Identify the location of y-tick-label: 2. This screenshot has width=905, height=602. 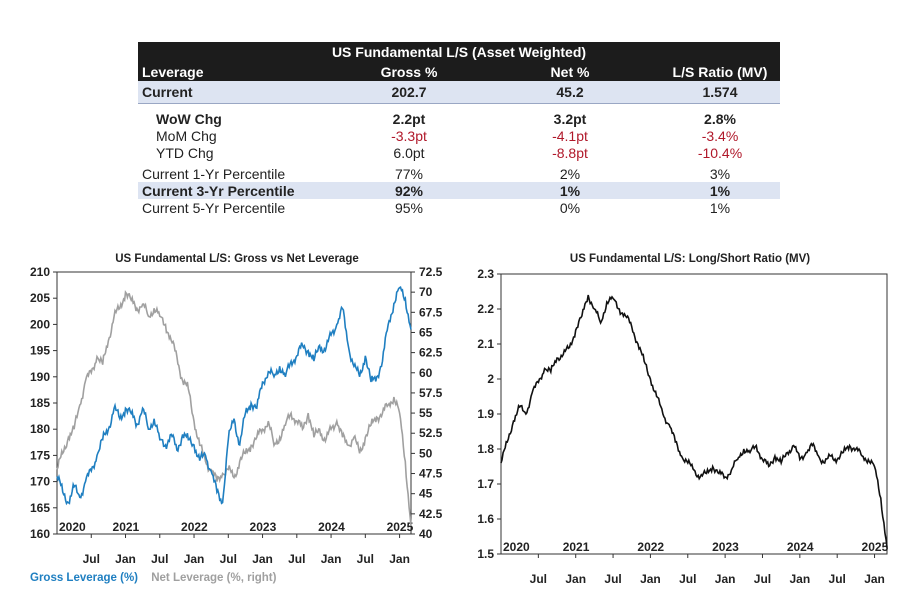
(490, 379).